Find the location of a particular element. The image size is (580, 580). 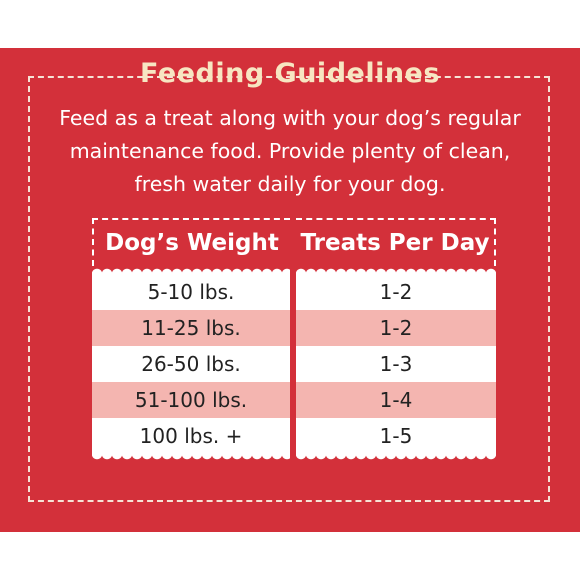

weight-cell: 51-100 lbs. is located at coordinates (191, 400).